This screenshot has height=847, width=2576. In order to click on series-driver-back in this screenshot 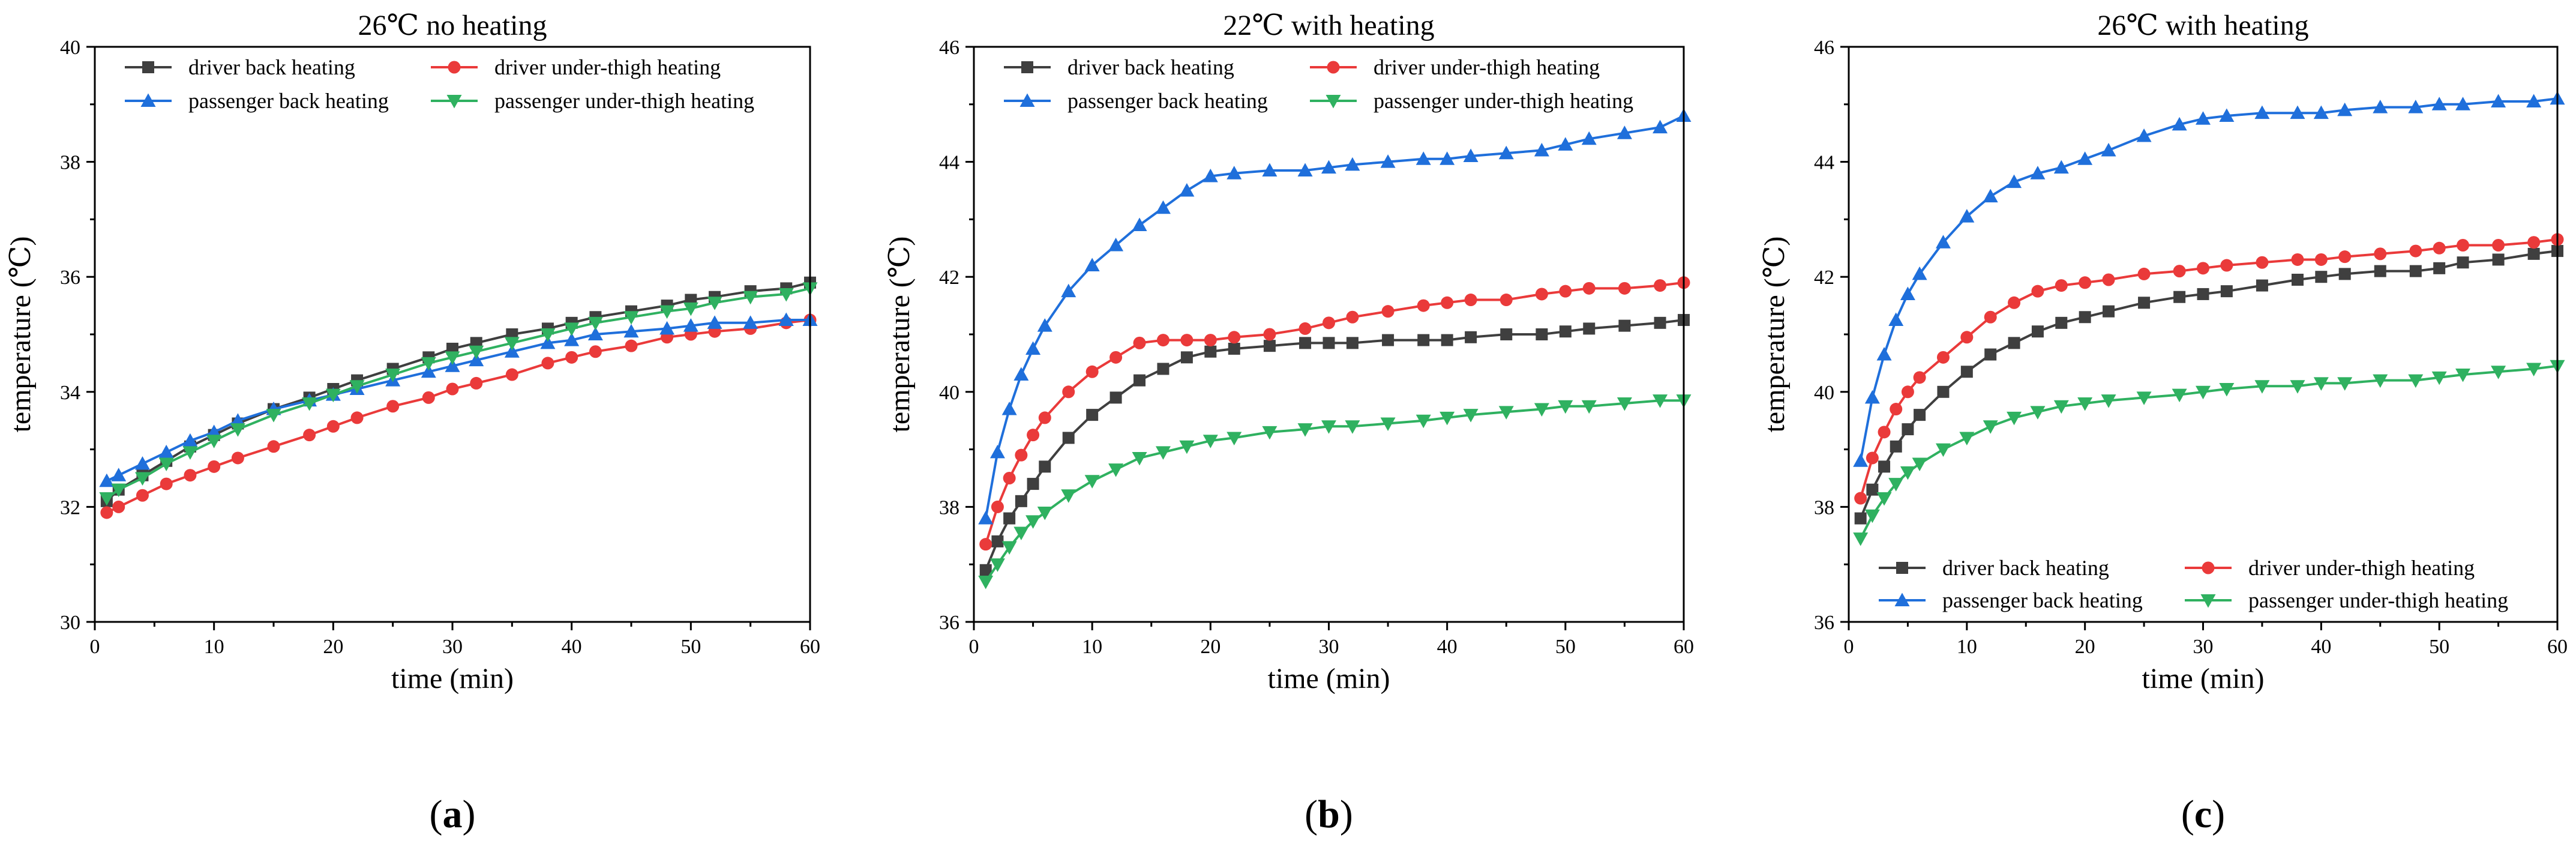, I will do `click(2208, 385)`.